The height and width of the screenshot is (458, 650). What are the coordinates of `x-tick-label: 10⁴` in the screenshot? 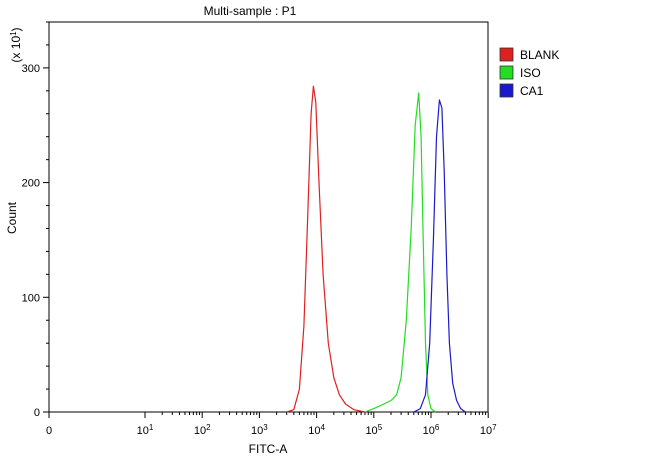 It's located at (316, 430).